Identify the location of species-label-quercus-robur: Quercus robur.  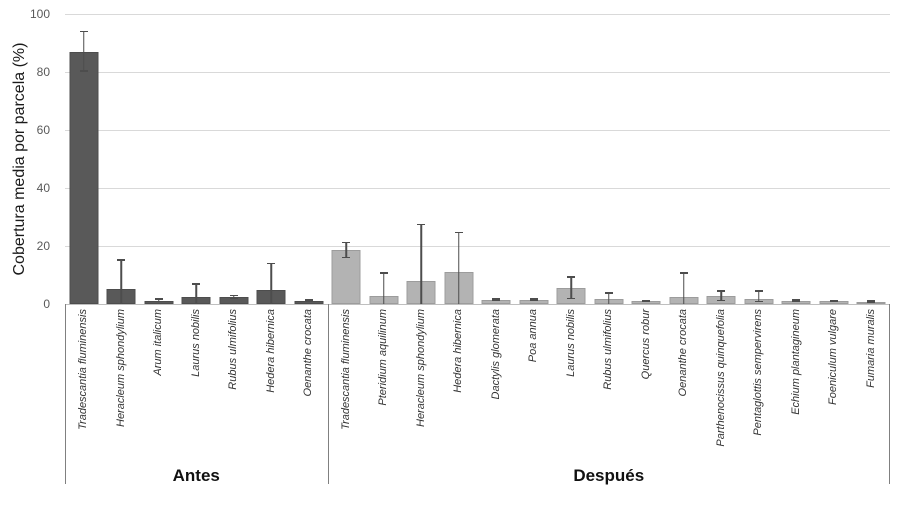
(645, 344).